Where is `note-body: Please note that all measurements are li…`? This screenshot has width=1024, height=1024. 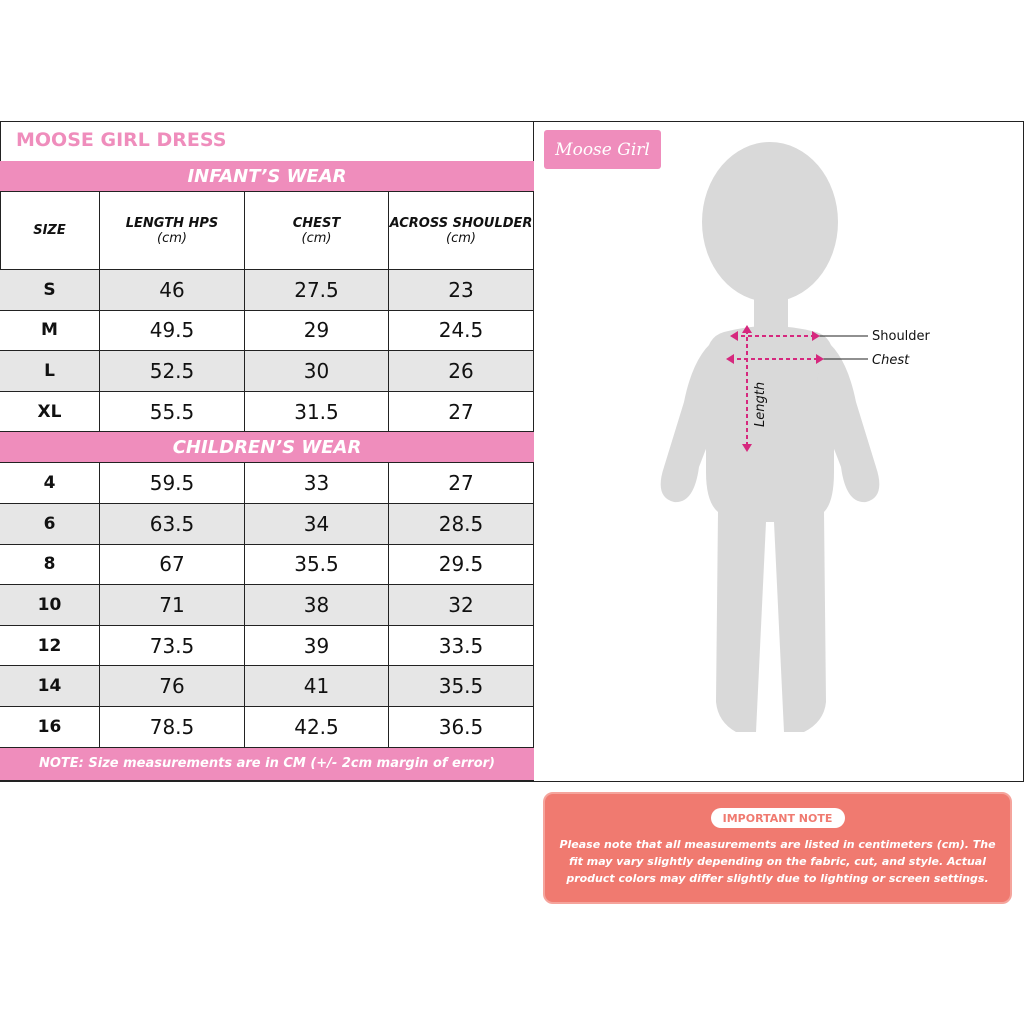
note-body: Please note that all measurements are li… is located at coordinates (777, 861).